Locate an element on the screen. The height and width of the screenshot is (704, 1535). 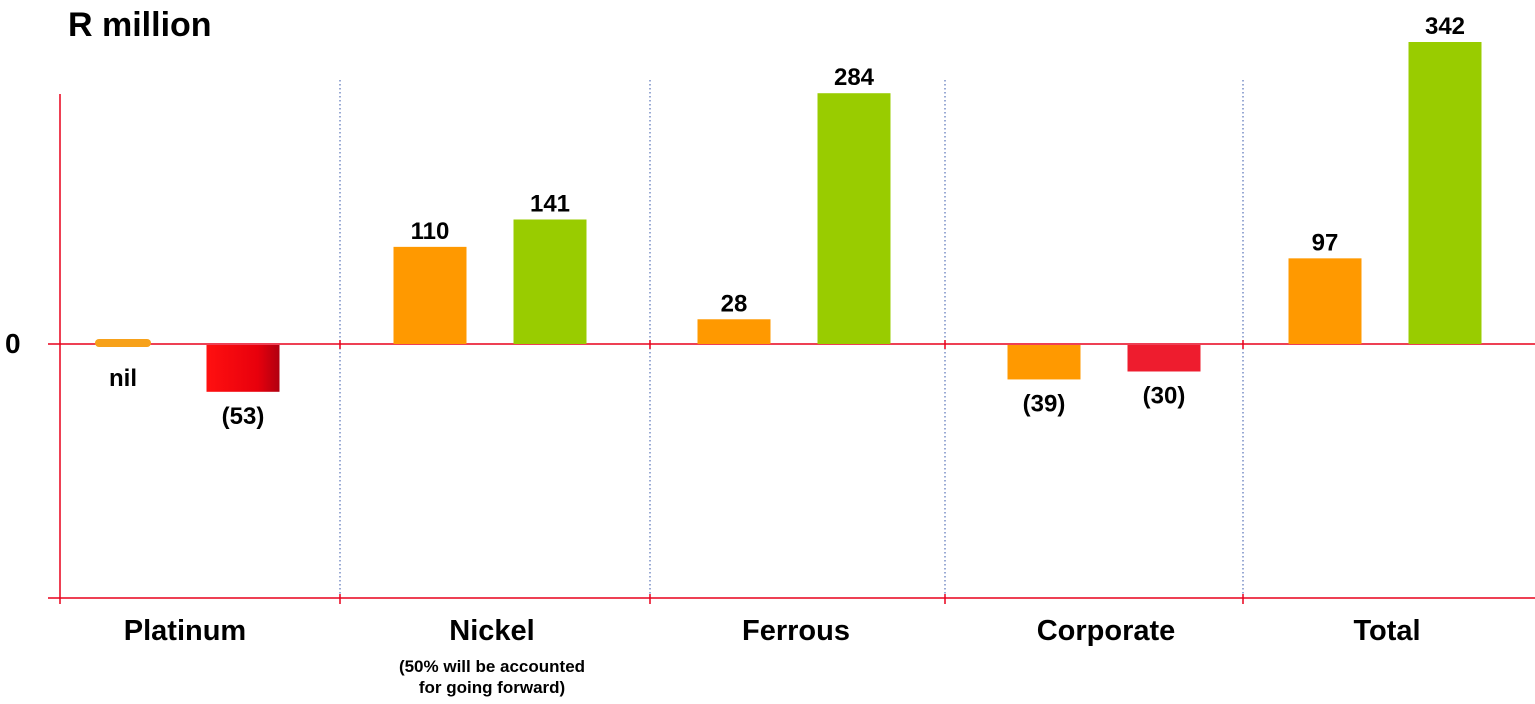
data-label-ferrous-0: 28 is located at coordinates (734, 303).